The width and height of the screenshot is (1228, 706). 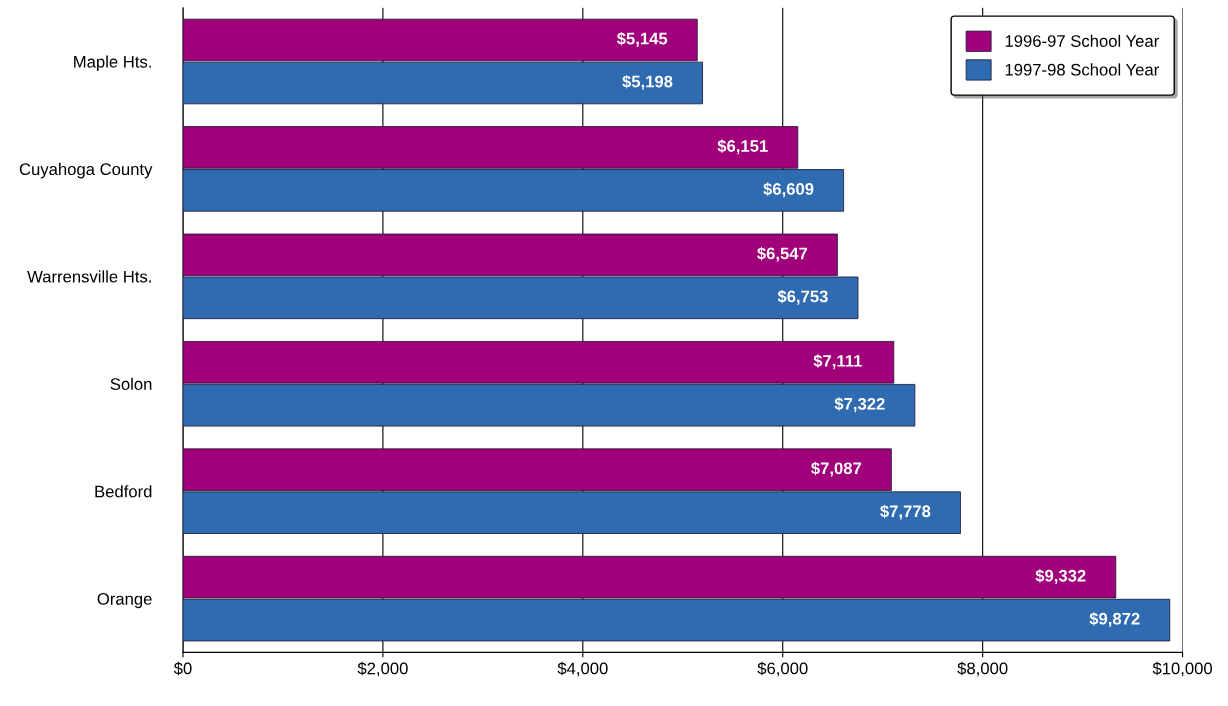 What do you see at coordinates (1082, 40) in the screenshot?
I see `legend-label: 1996-97 School Year` at bounding box center [1082, 40].